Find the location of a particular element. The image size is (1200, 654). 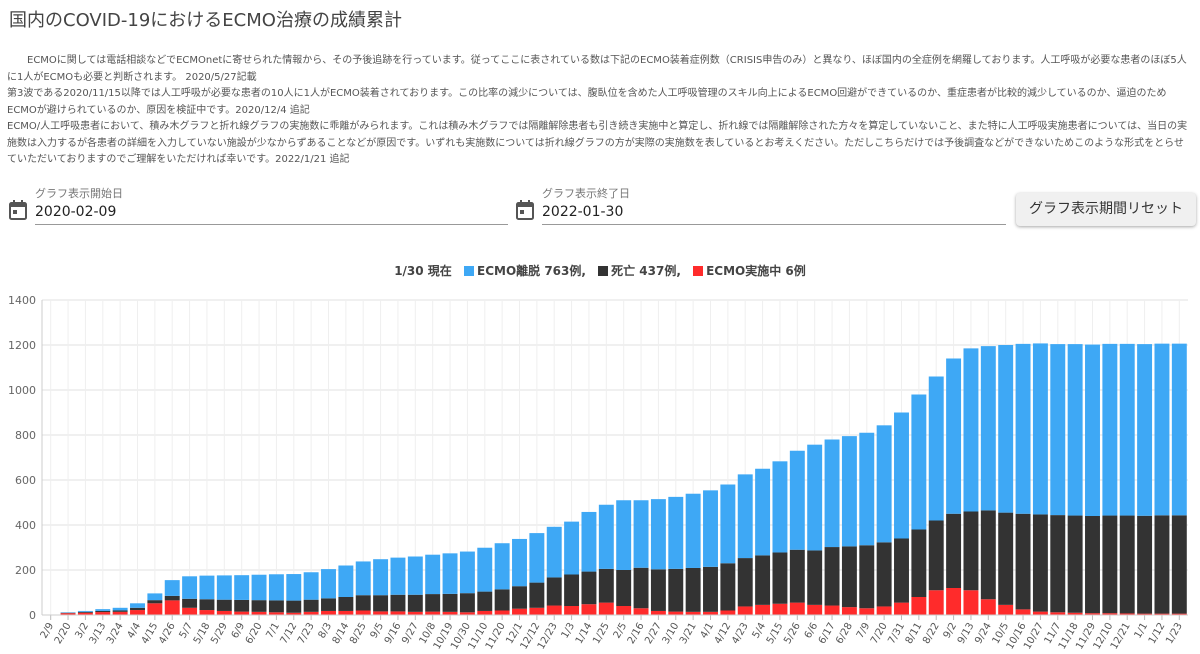

end-date-label: グラフ表示終了日 is located at coordinates (586, 193).